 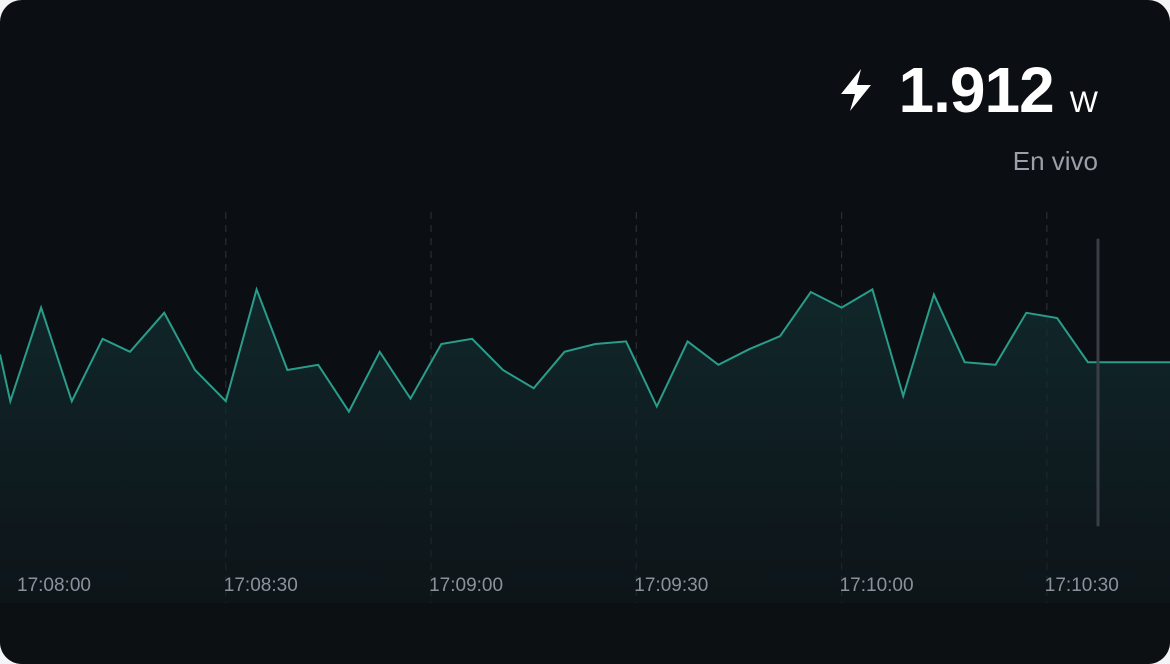 What do you see at coordinates (1082, 585) in the screenshot?
I see `x-tick-label: 17:10:30` at bounding box center [1082, 585].